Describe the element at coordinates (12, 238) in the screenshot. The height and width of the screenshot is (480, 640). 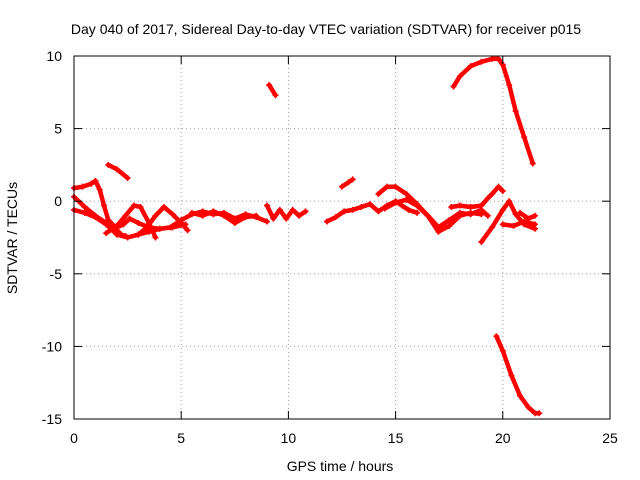
I see `y-axis-title: SDTVAR / TECUs` at that location.